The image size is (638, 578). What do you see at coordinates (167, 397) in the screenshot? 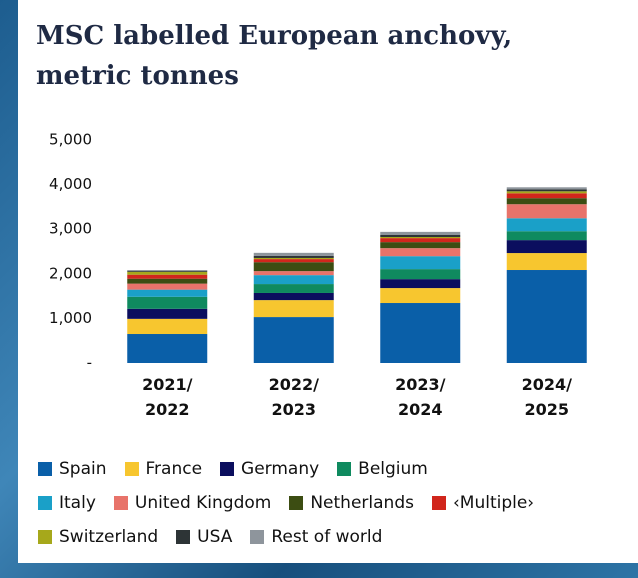
I see `x-tick-label: 2021/ 2022` at bounding box center [167, 397].